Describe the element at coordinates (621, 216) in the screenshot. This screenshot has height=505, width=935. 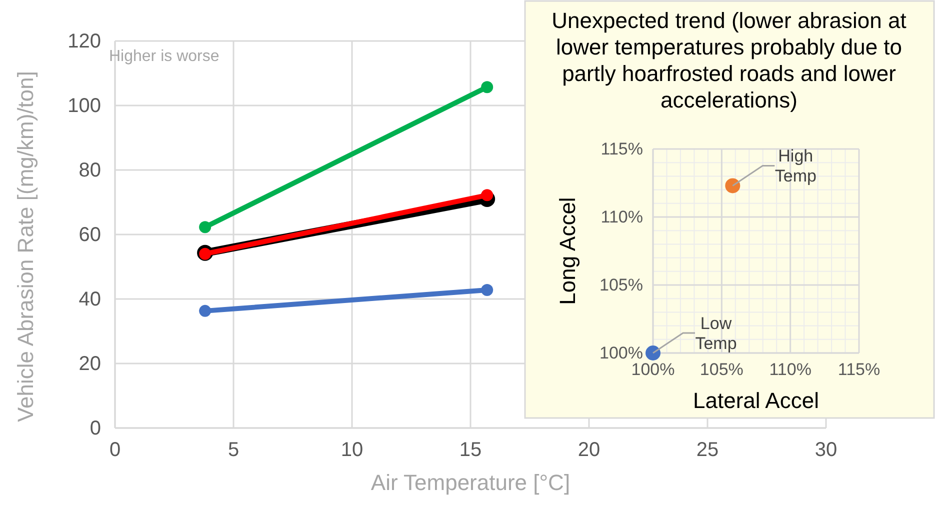
I see `y-tick-label: 110%` at that location.